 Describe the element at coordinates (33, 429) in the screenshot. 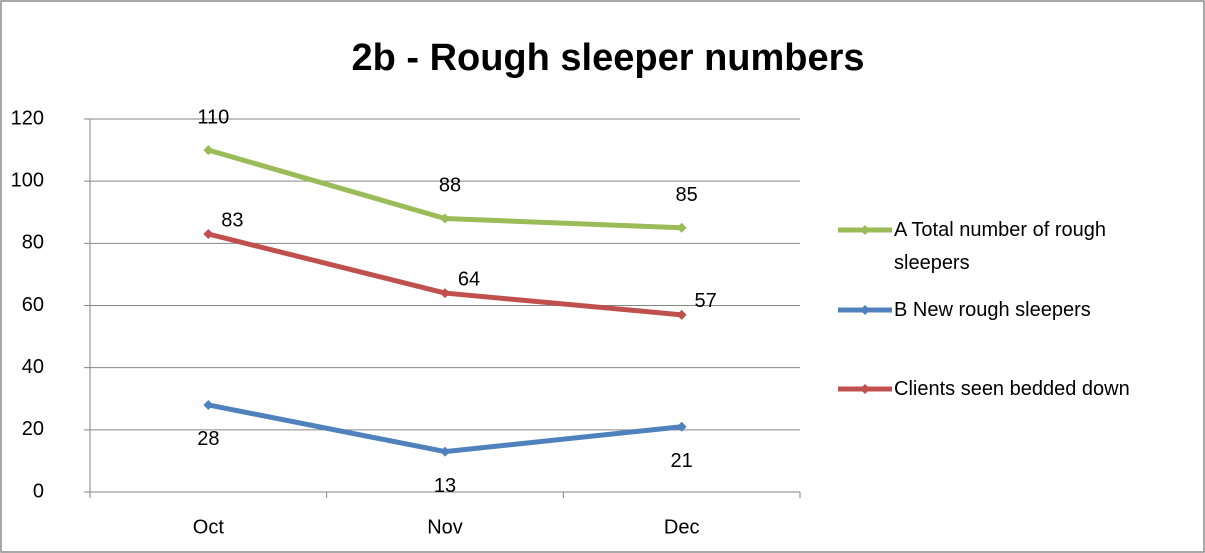

I see `y-tick-label: 20` at that location.